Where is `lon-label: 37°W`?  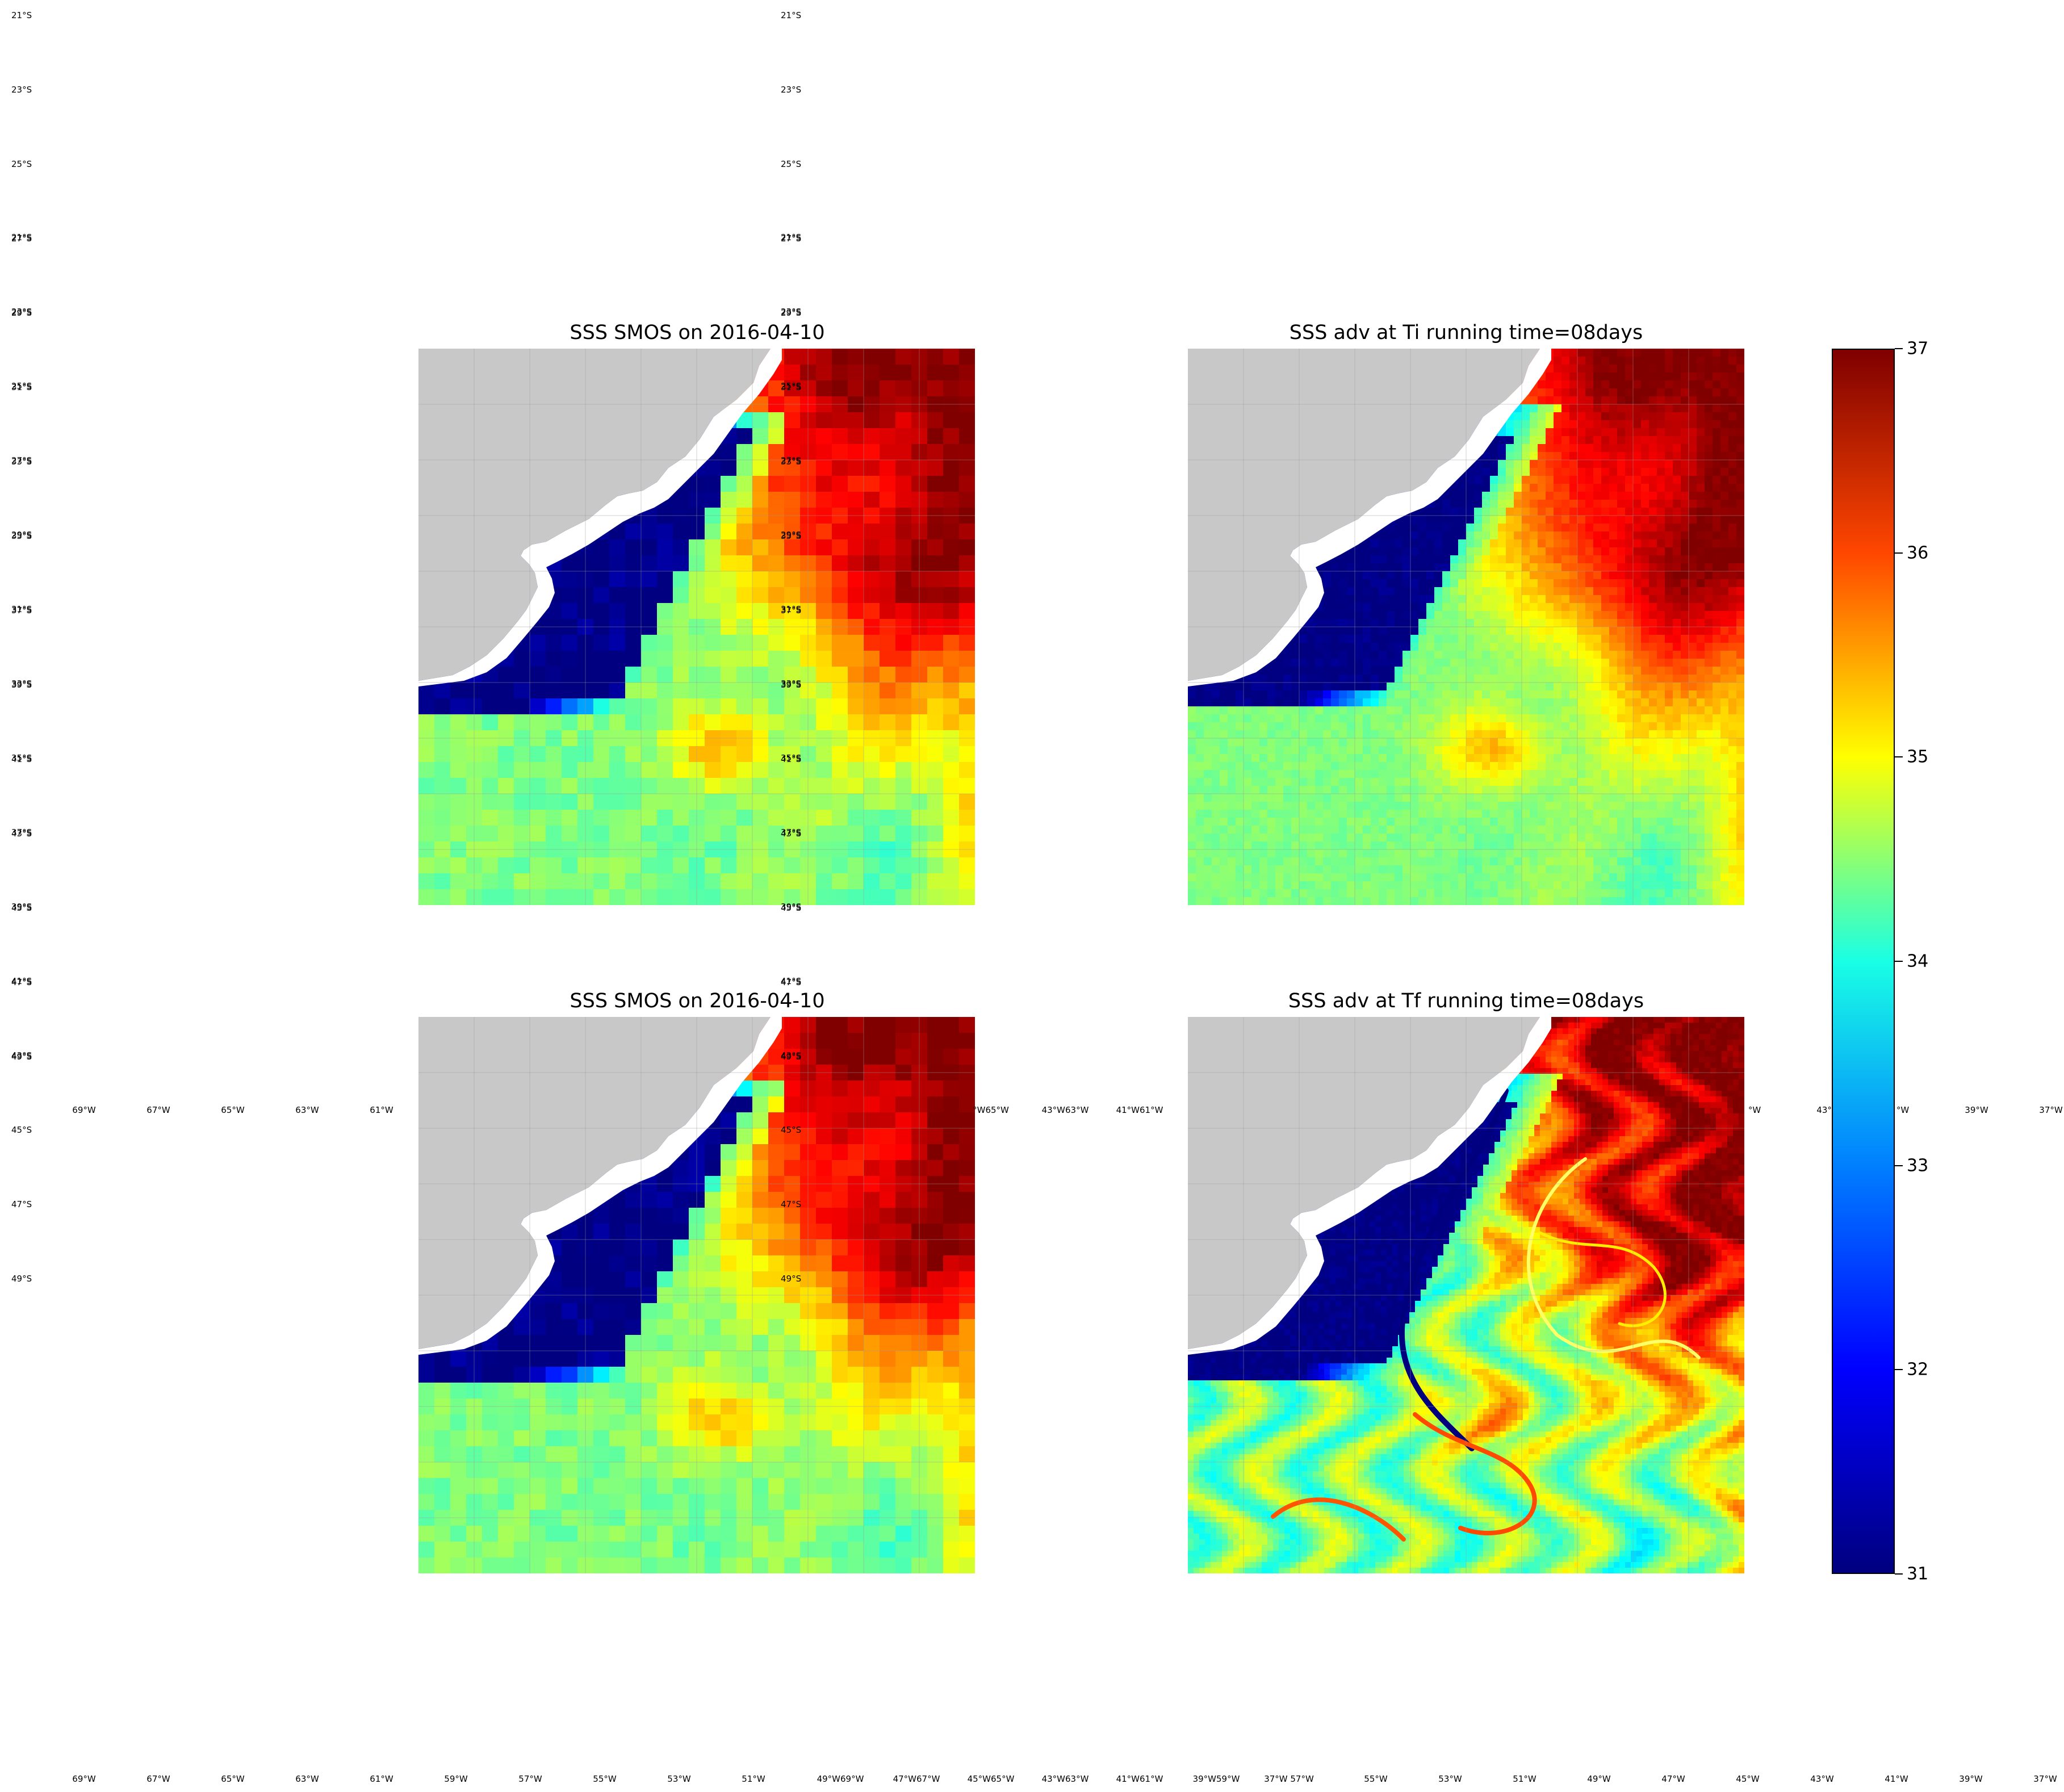 lon-label: 37°W is located at coordinates (2051, 1110).